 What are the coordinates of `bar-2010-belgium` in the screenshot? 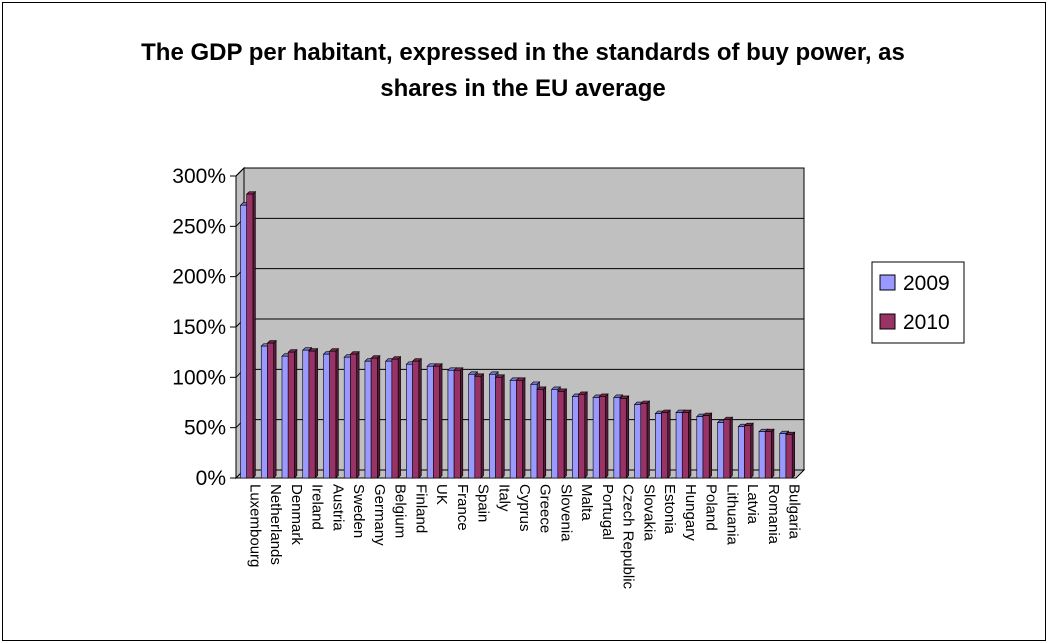 It's located at (395, 418).